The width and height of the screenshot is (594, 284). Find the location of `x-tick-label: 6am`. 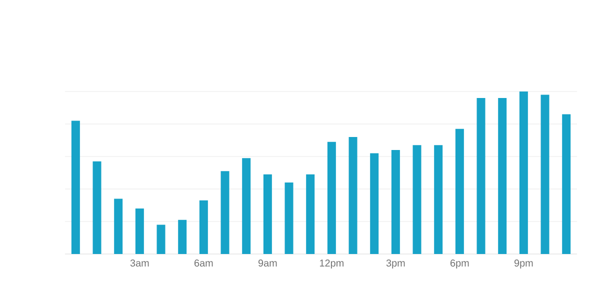

x-tick-label: 6am is located at coordinates (203, 263).